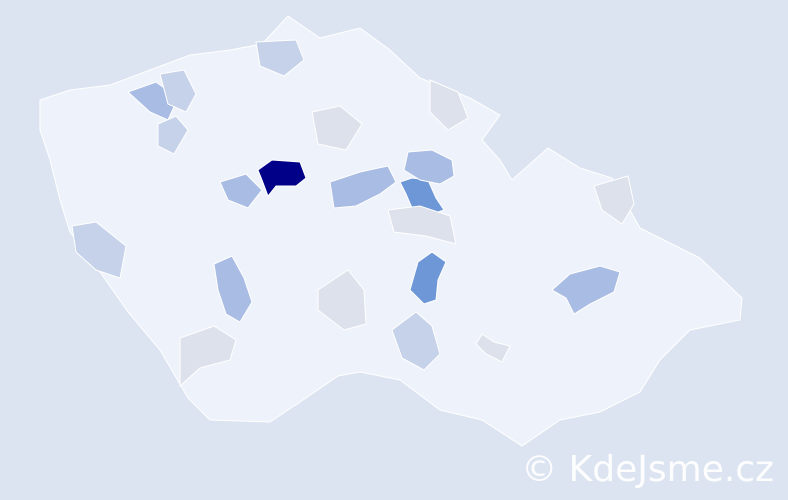 This screenshot has height=500, width=788. What do you see at coordinates (428, 278) in the screenshot?
I see `region-strong` at bounding box center [428, 278].